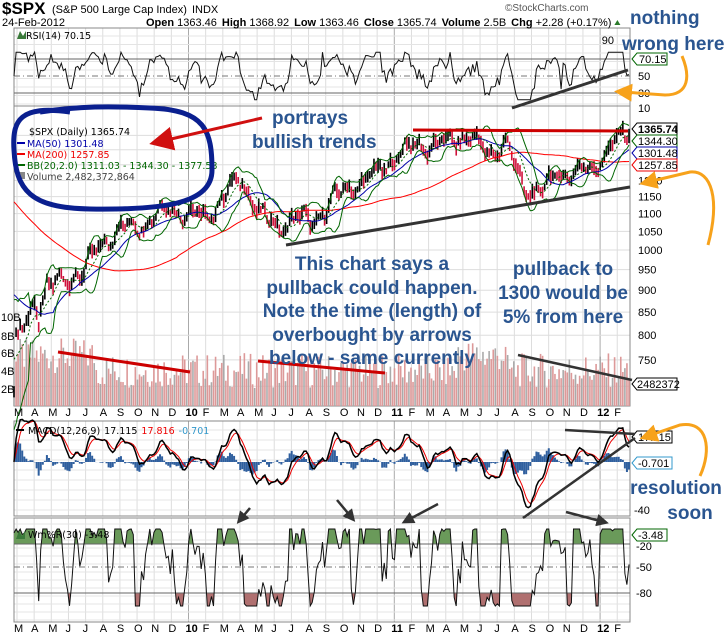 This screenshot has height=640, width=728. What do you see at coordinates (206, 133) in the screenshot?
I see `red-arrow` at bounding box center [206, 133].